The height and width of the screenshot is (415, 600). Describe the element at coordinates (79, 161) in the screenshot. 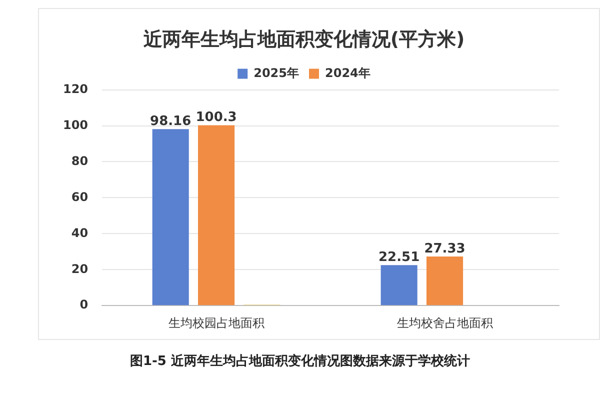

I see `y-tick-label: 80` at that location.